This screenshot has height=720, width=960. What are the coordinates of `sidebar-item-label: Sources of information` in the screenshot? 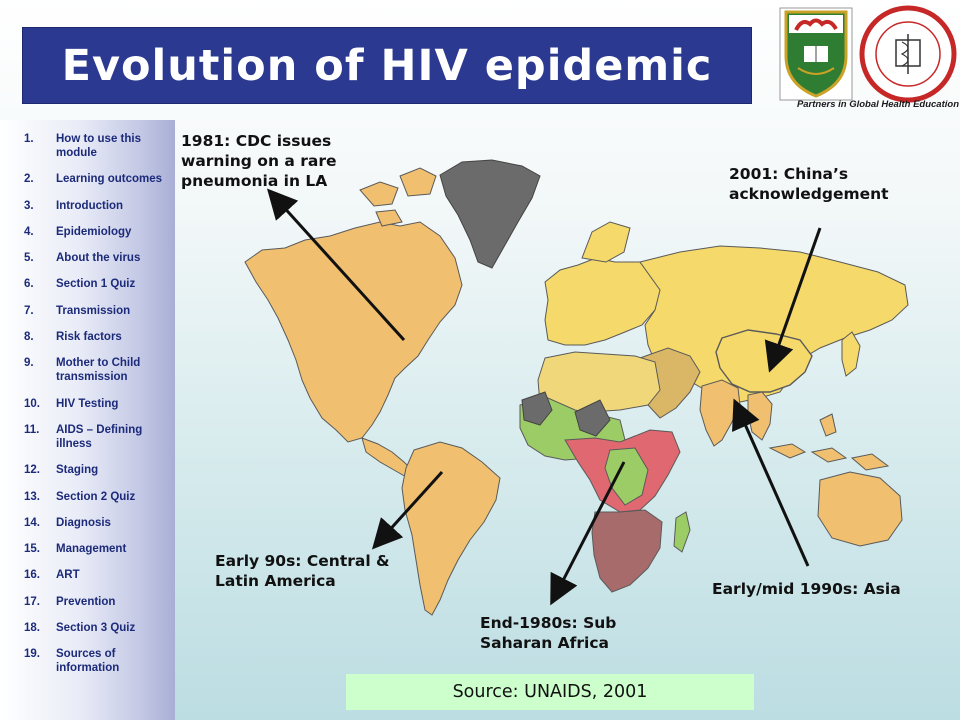 It's located at (88, 661).